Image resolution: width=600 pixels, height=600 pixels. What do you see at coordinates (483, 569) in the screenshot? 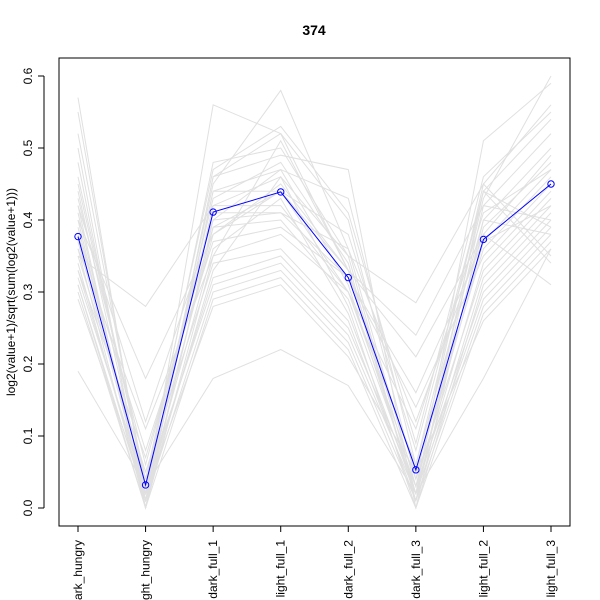
I see `x-tick-label-light_full_2: light_full_2` at bounding box center [483, 569].